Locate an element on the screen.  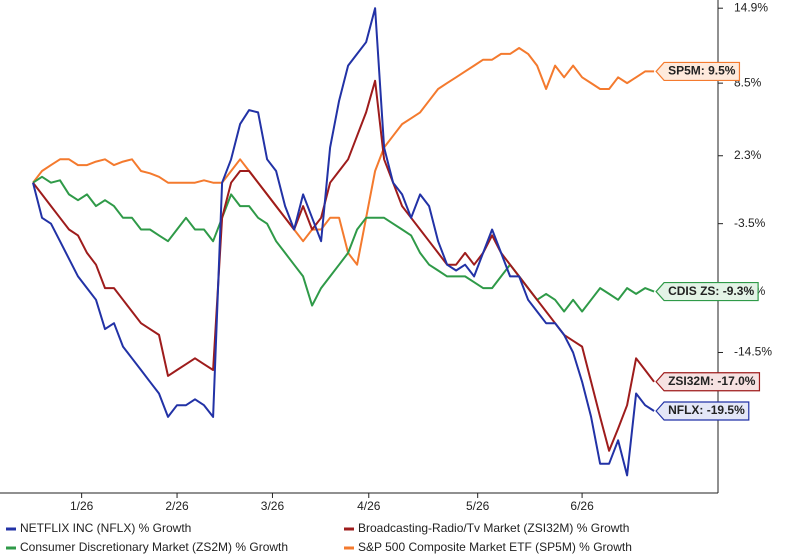
end-tag: ZSI32M: -17.0% is located at coordinates (708, 382).